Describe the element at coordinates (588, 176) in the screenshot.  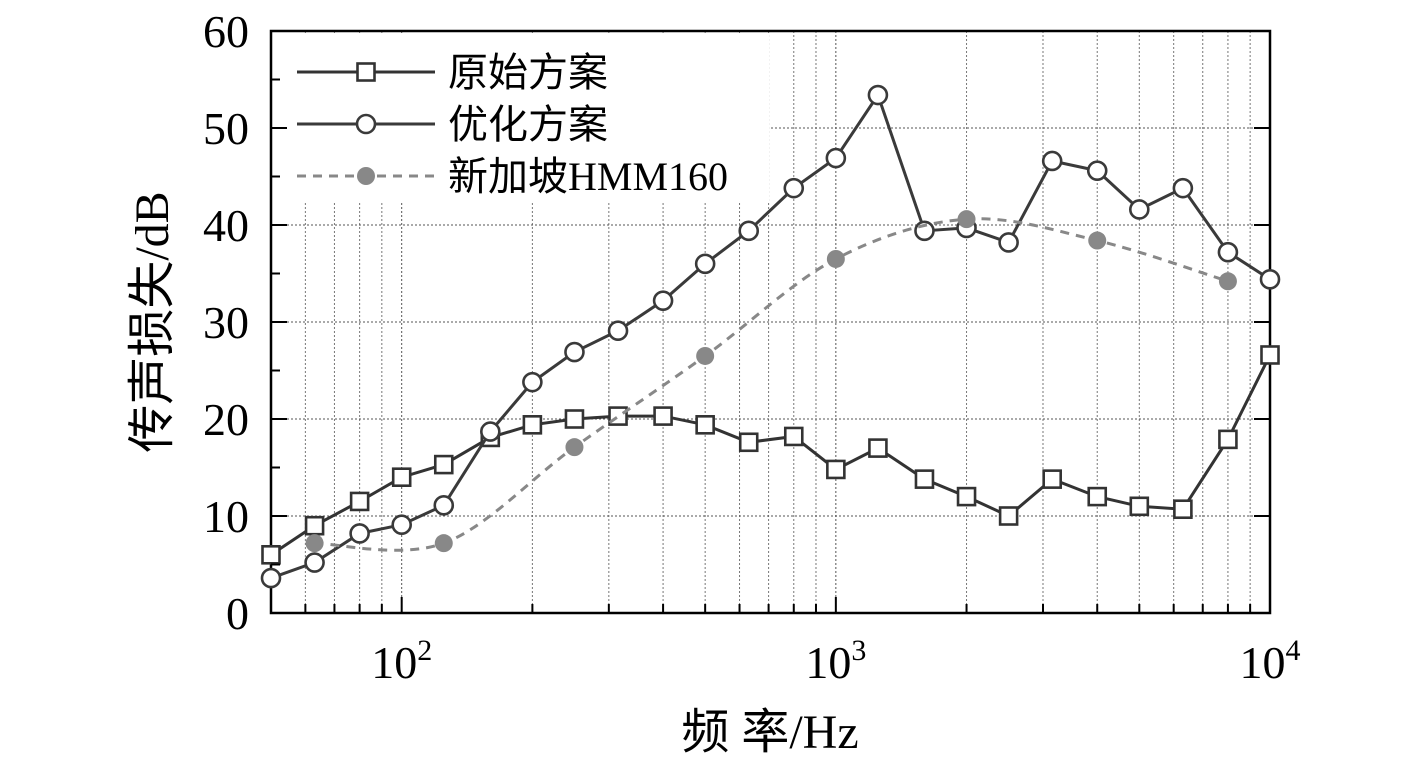
I see `legend-label-2: 新加坡HMM160` at that location.